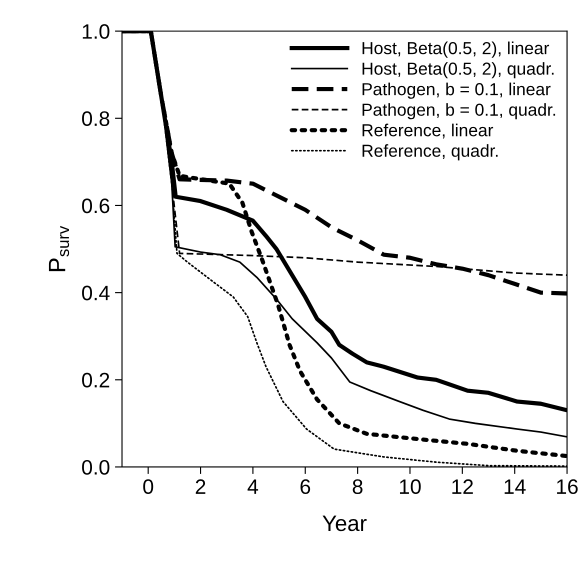  I want to click on x-tick-label: 8, so click(357, 486).